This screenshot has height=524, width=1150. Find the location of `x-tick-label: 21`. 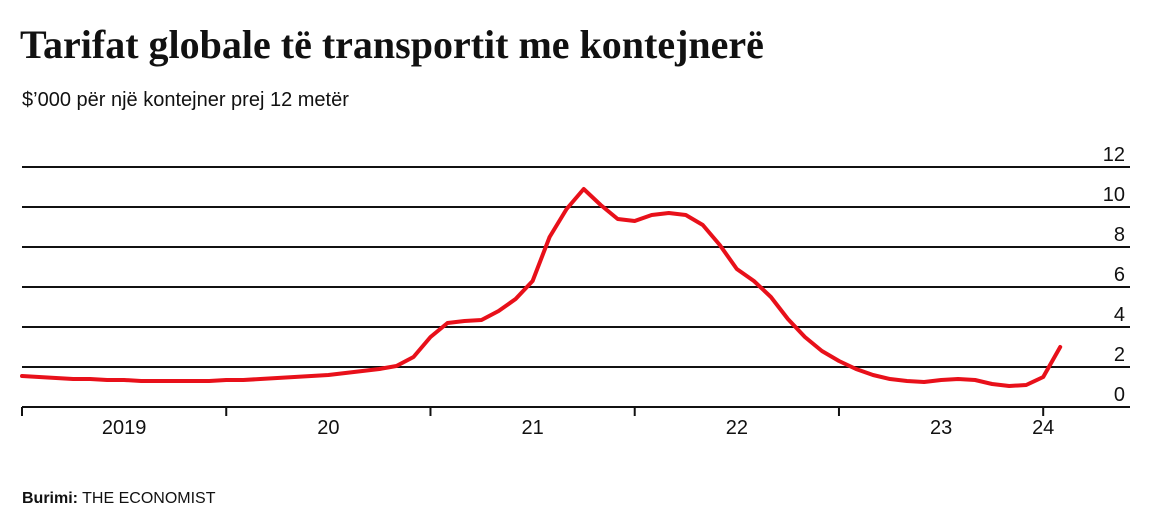

x-tick-label: 21 is located at coordinates (532, 428).